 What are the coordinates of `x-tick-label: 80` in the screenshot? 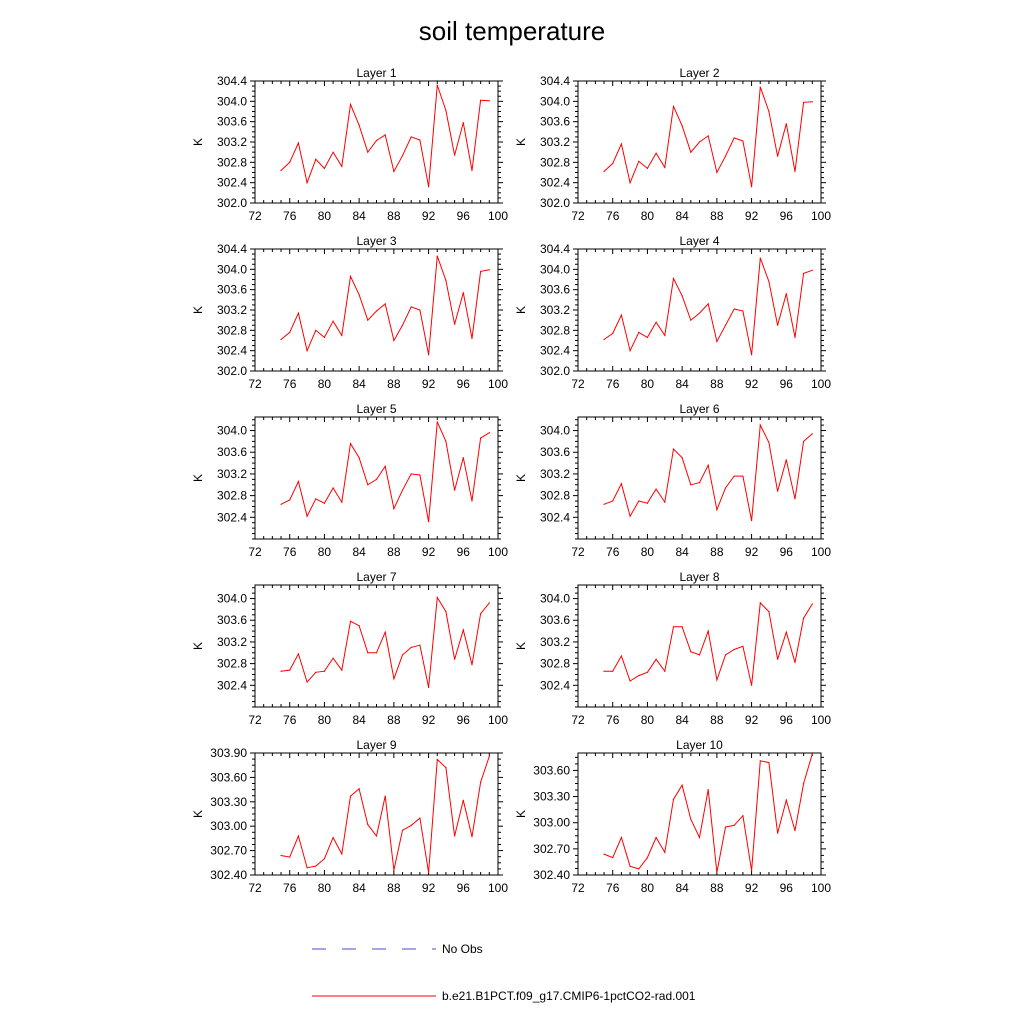 It's located at (325, 216).